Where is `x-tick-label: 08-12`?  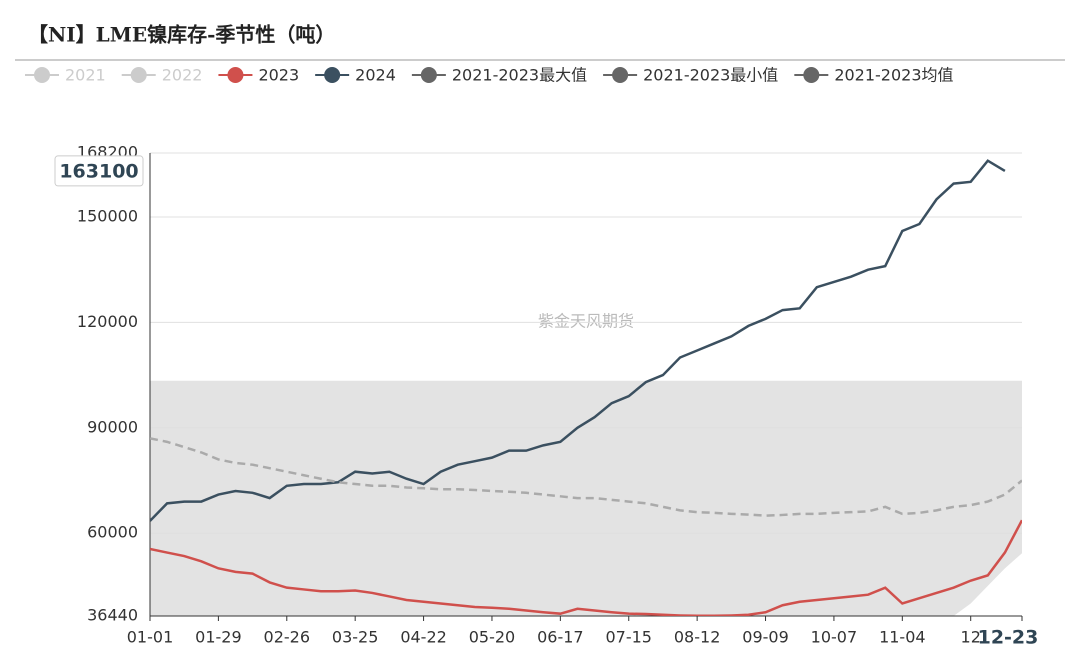 x-tick-label: 08-12 is located at coordinates (697, 637).